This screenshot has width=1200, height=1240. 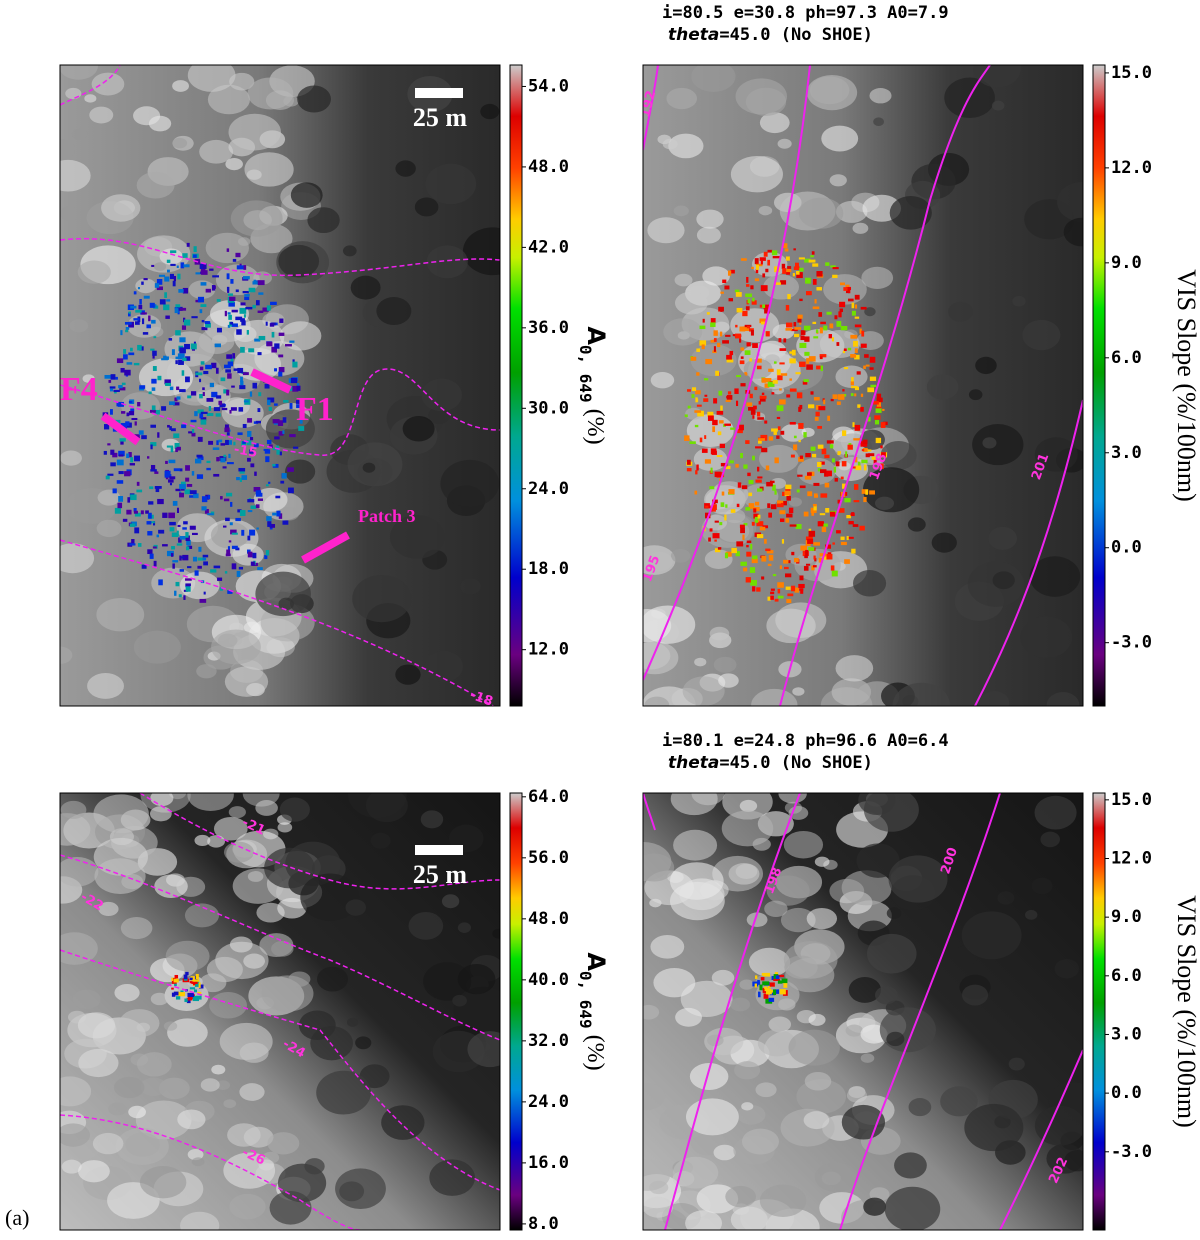 I want to click on colorbar-tick-label: 6.0, so click(x=1126, y=976).